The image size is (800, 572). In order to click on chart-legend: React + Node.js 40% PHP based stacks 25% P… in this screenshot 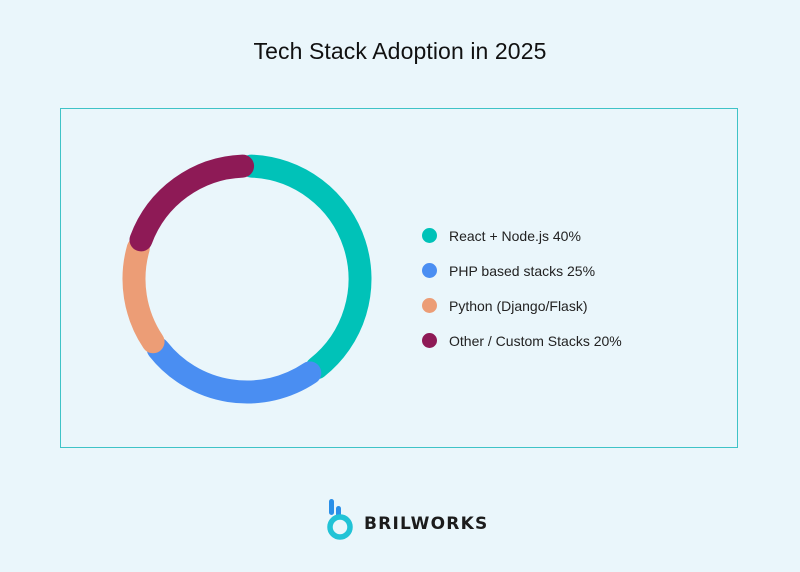, I will do `click(522, 288)`.